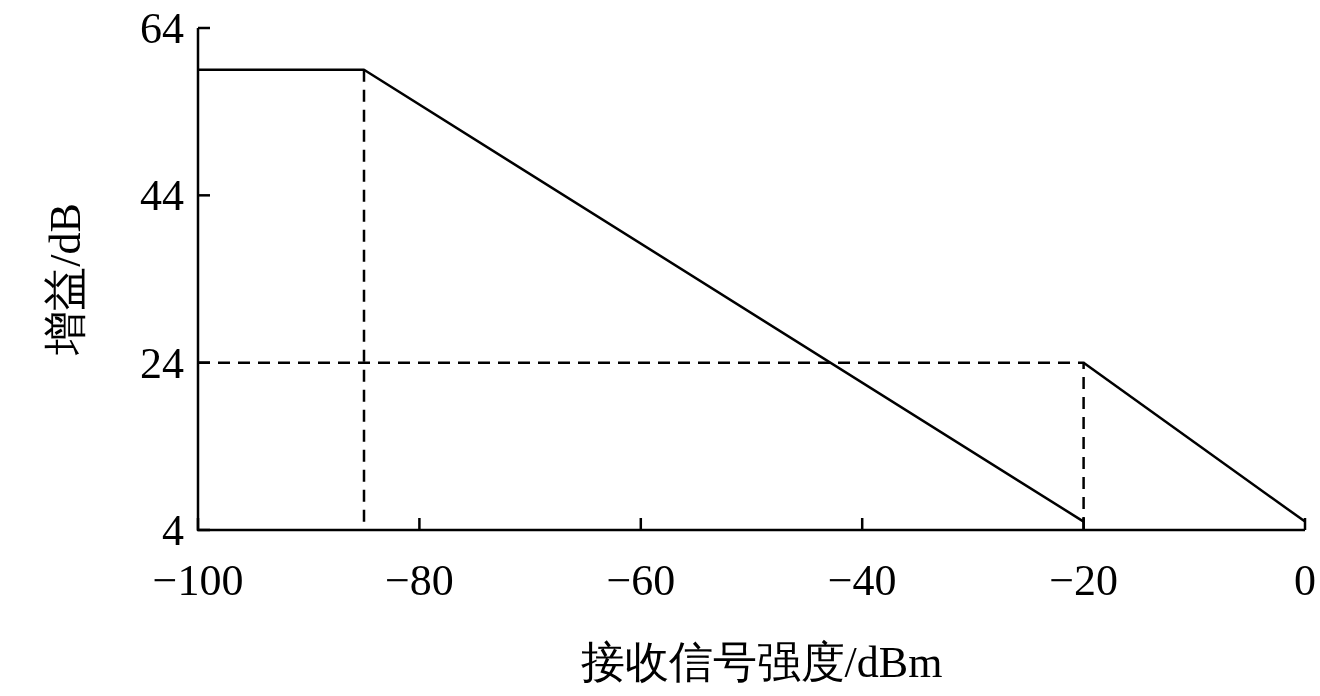 The height and width of the screenshot is (696, 1320). What do you see at coordinates (162, 28) in the screenshot?
I see `y-tick-label: 64` at bounding box center [162, 28].